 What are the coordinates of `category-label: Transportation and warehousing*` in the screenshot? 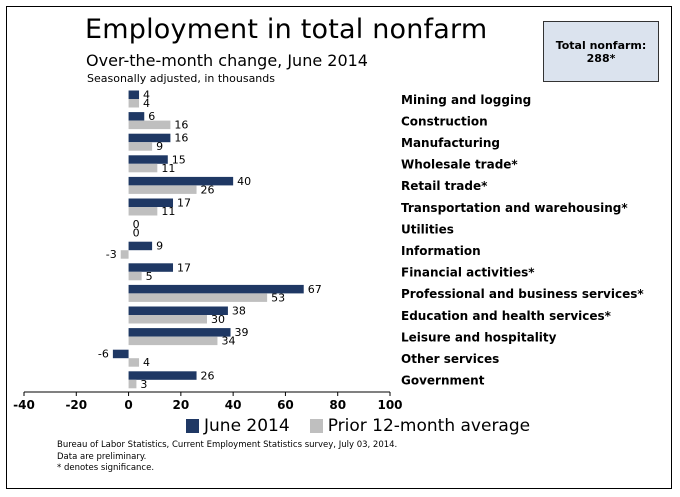 It's located at (514, 208).